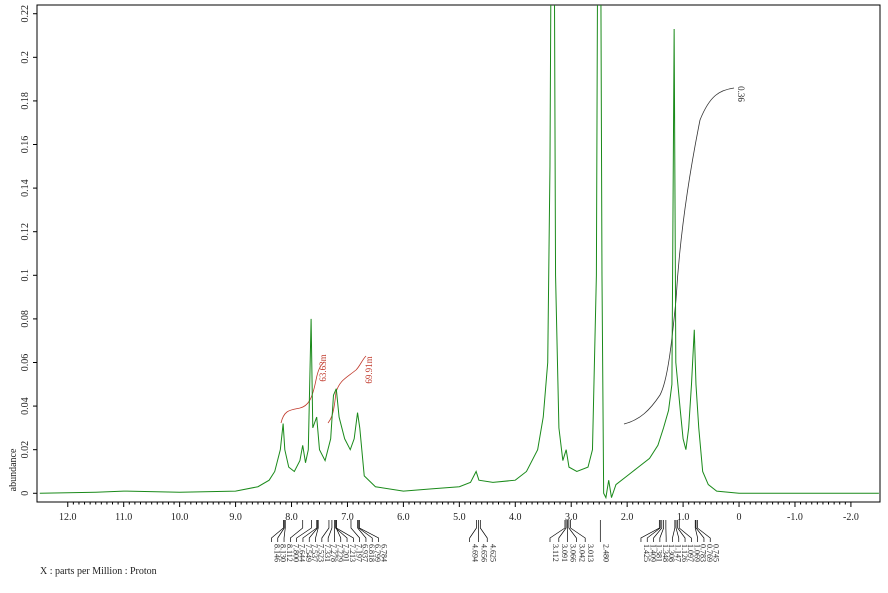 The image size is (888, 593). I want to click on x-tick-label: 5.0, so click(459, 517).